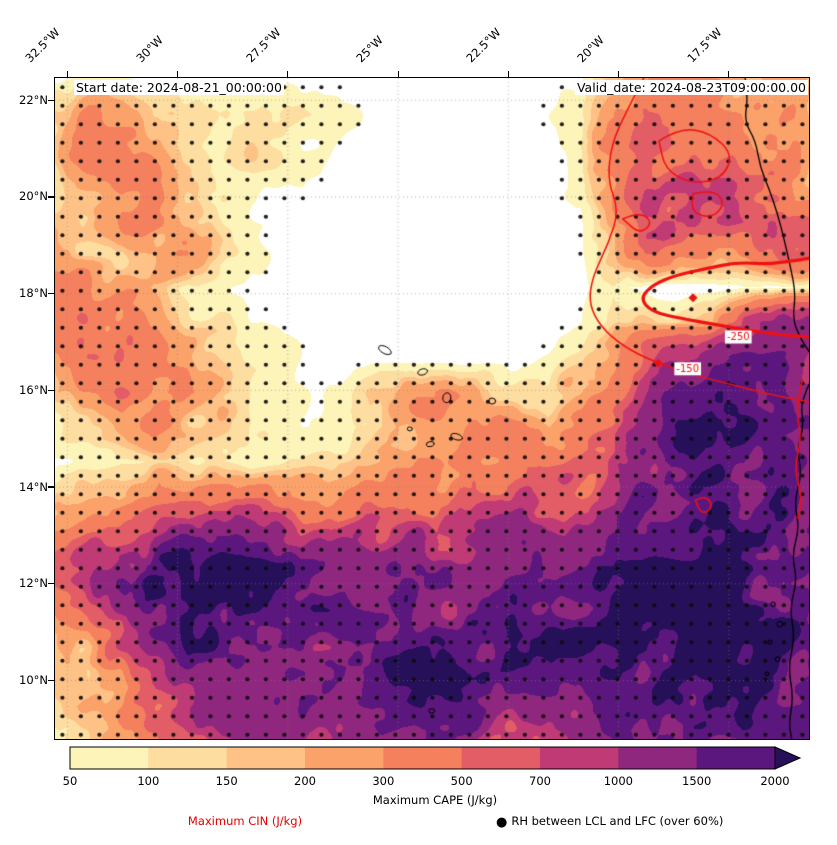 Image resolution: width=837 pixels, height=845 pixels. Describe the element at coordinates (70, 781) in the screenshot. I see `colorbar-tick-label: 50` at that location.